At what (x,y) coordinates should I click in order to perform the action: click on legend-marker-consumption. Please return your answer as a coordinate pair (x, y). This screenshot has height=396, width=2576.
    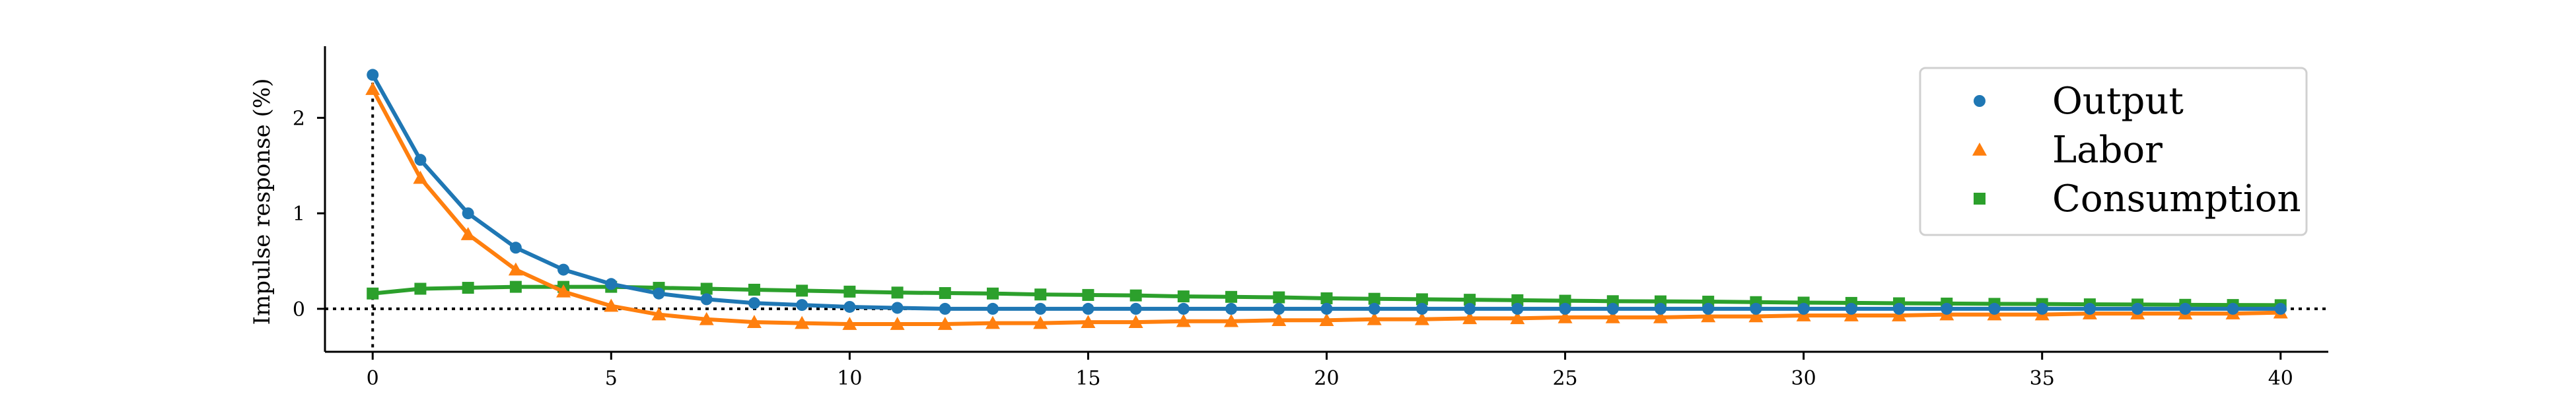
    Looking at the image, I should click on (1980, 199).